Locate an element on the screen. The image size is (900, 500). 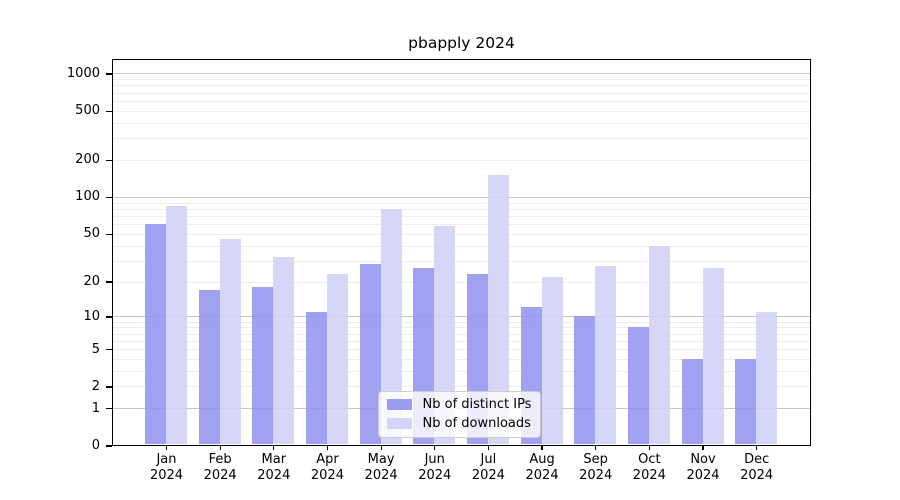
bar-downloads-jul is located at coordinates (498, 310).